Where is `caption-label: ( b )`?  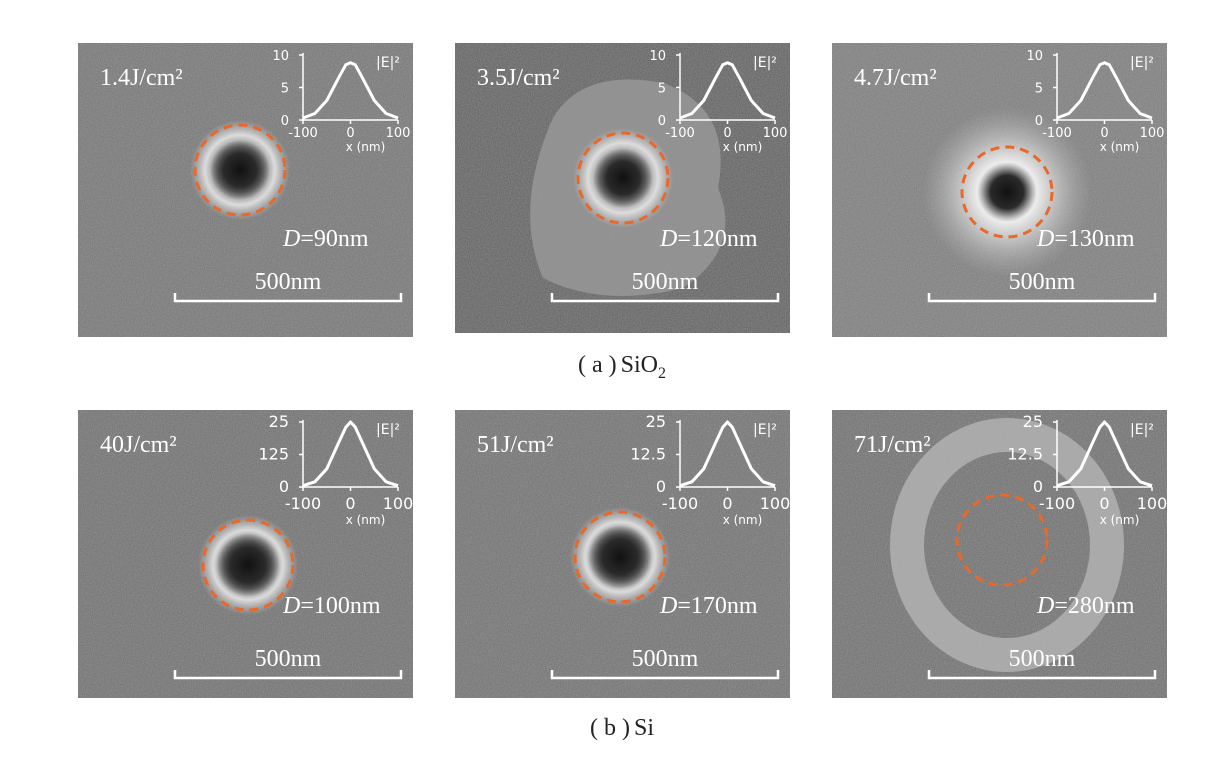
caption-label: ( b ) is located at coordinates (610, 728).